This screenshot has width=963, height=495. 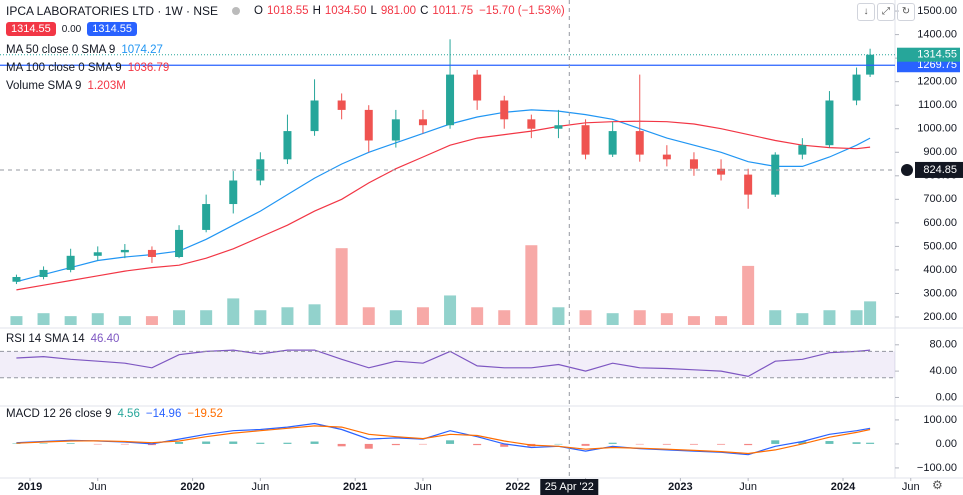 I want to click on ohlc-value: 1034.50, so click(x=345, y=11).